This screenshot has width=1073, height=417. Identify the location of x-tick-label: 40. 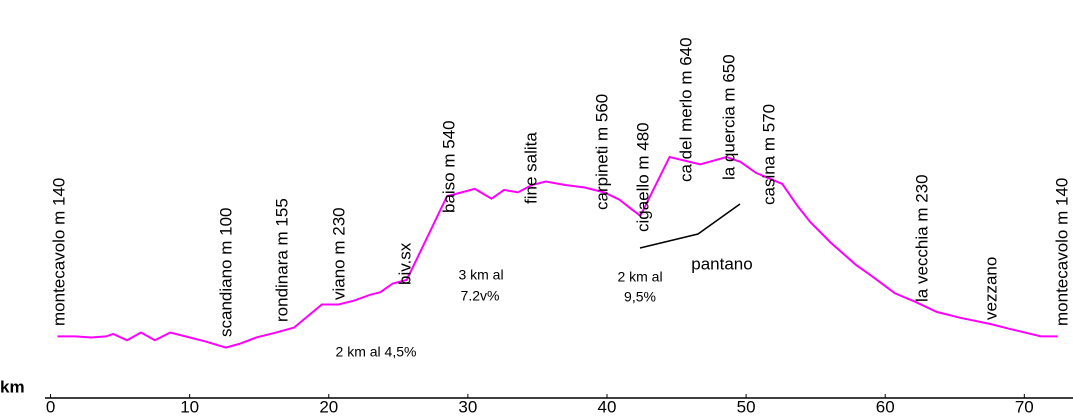
(607, 406).